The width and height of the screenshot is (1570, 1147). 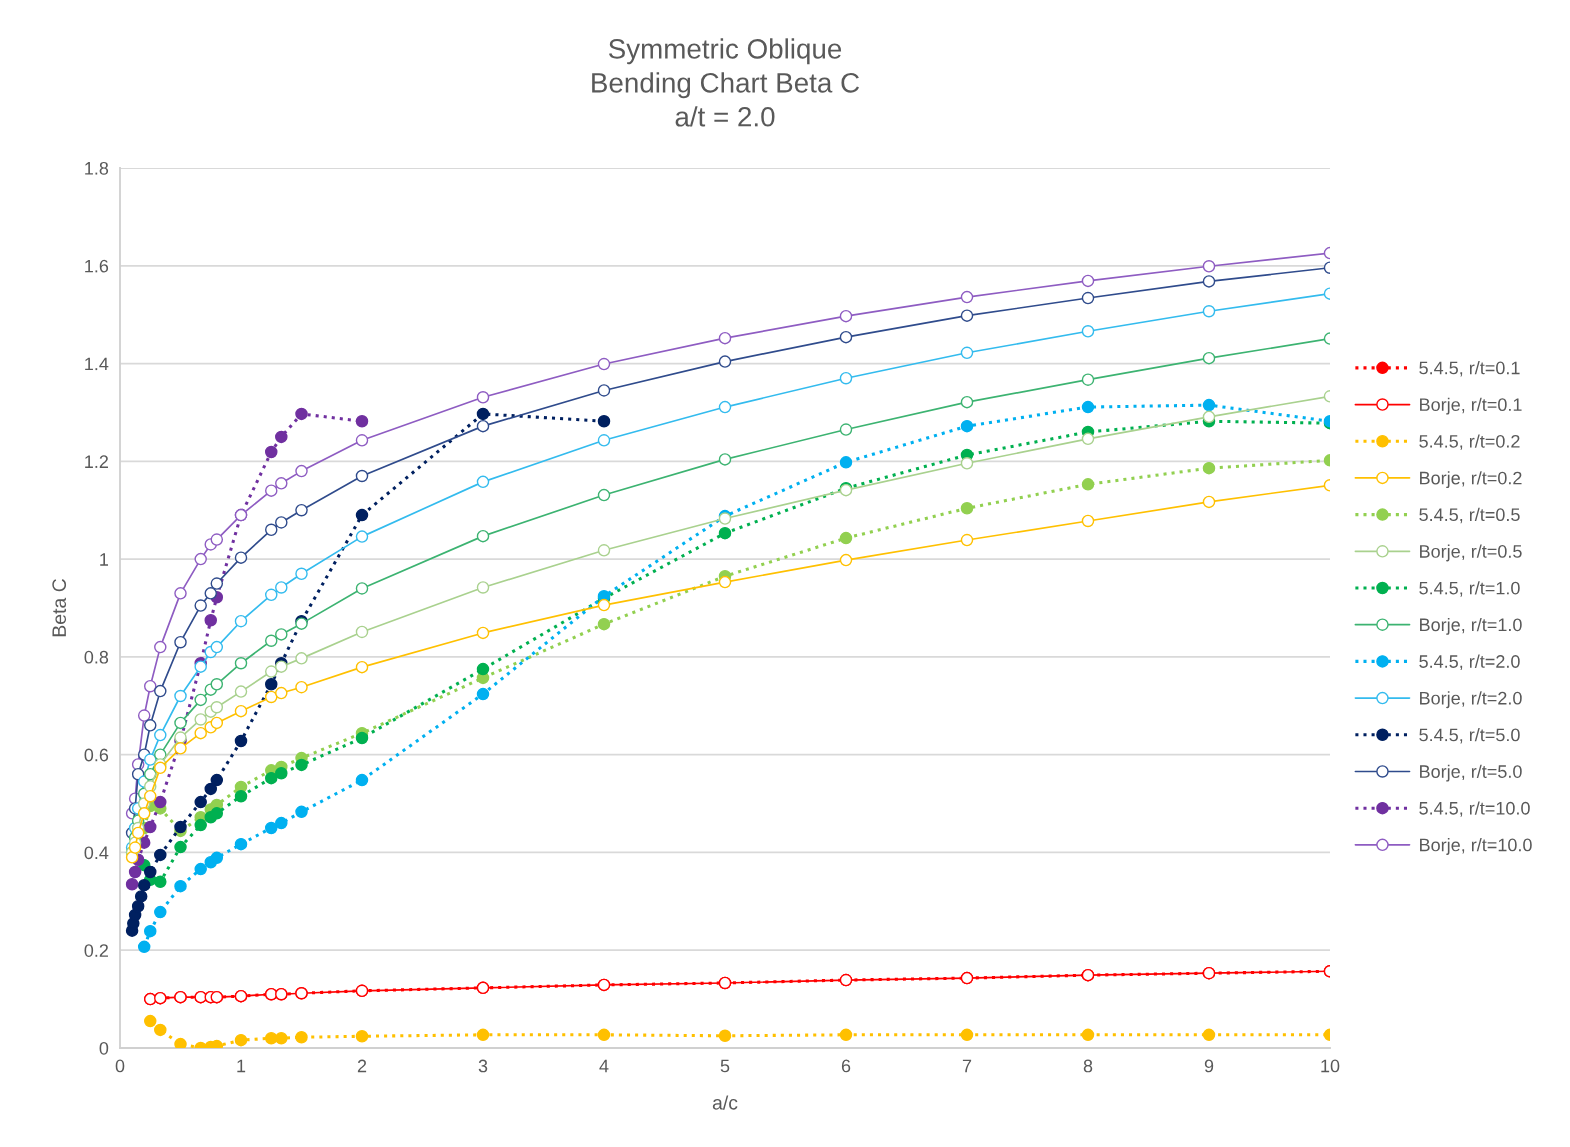 I want to click on legend-label: Borje, r/t=10.0, so click(x=1476, y=846).